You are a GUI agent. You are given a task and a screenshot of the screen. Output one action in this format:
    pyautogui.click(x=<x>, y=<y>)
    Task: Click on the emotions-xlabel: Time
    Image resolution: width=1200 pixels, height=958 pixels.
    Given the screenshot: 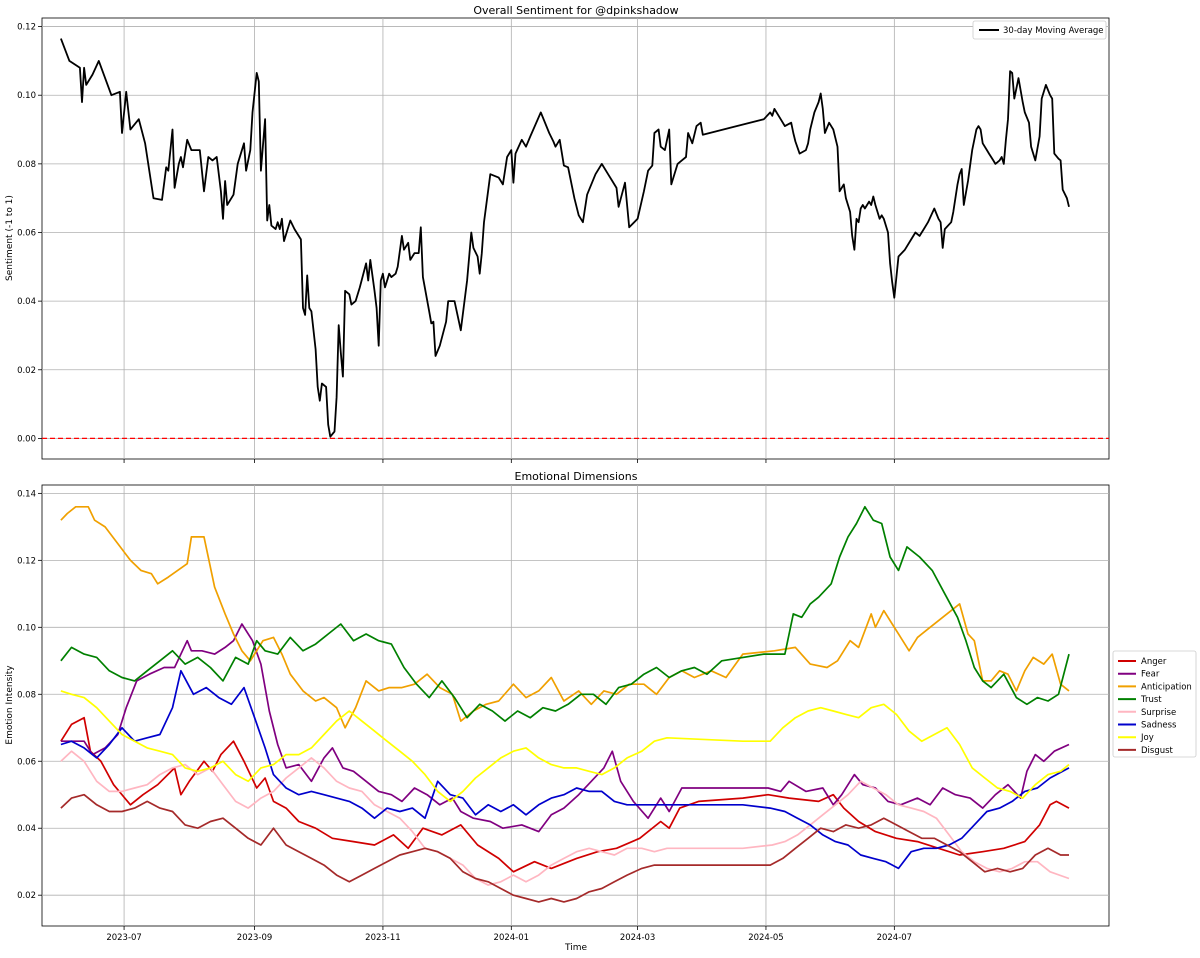 What is the action you would take?
    pyautogui.click(x=575, y=948)
    